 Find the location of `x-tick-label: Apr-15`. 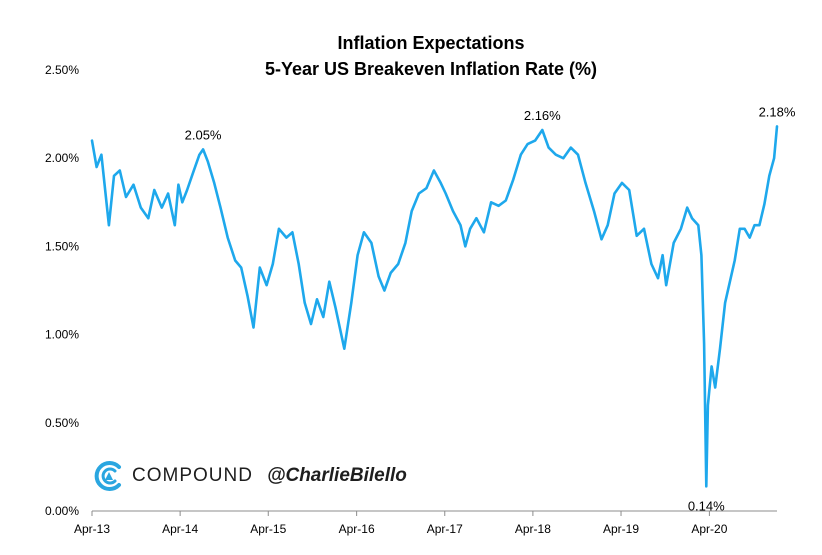

x-tick-label: Apr-15 is located at coordinates (268, 529).